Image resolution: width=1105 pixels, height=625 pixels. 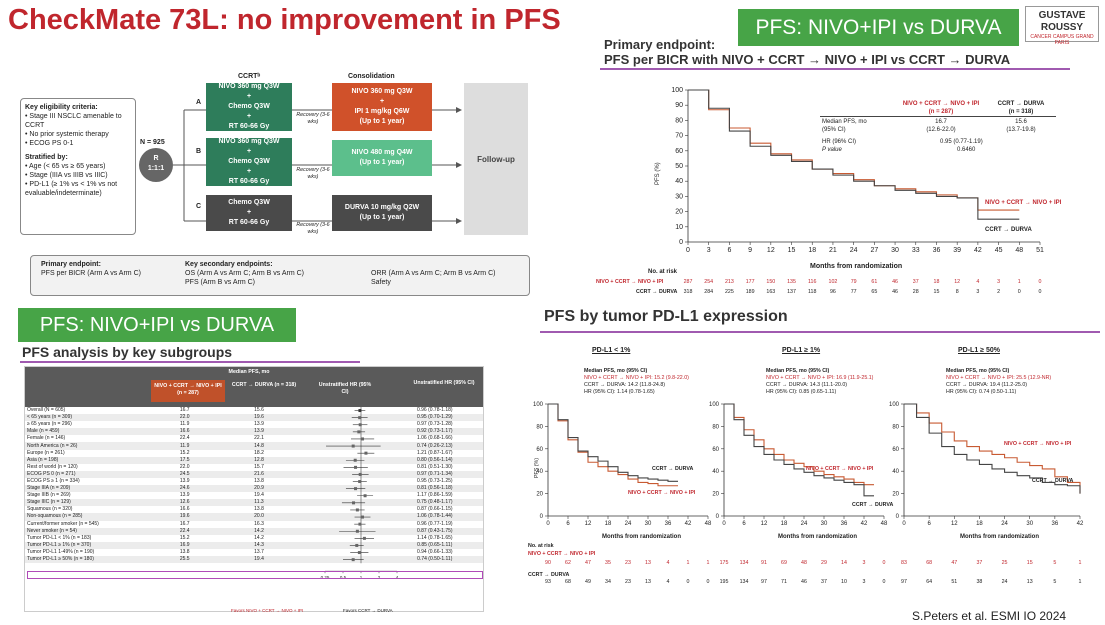 I want to click on median-c: 22.1, so click(x=259, y=438).